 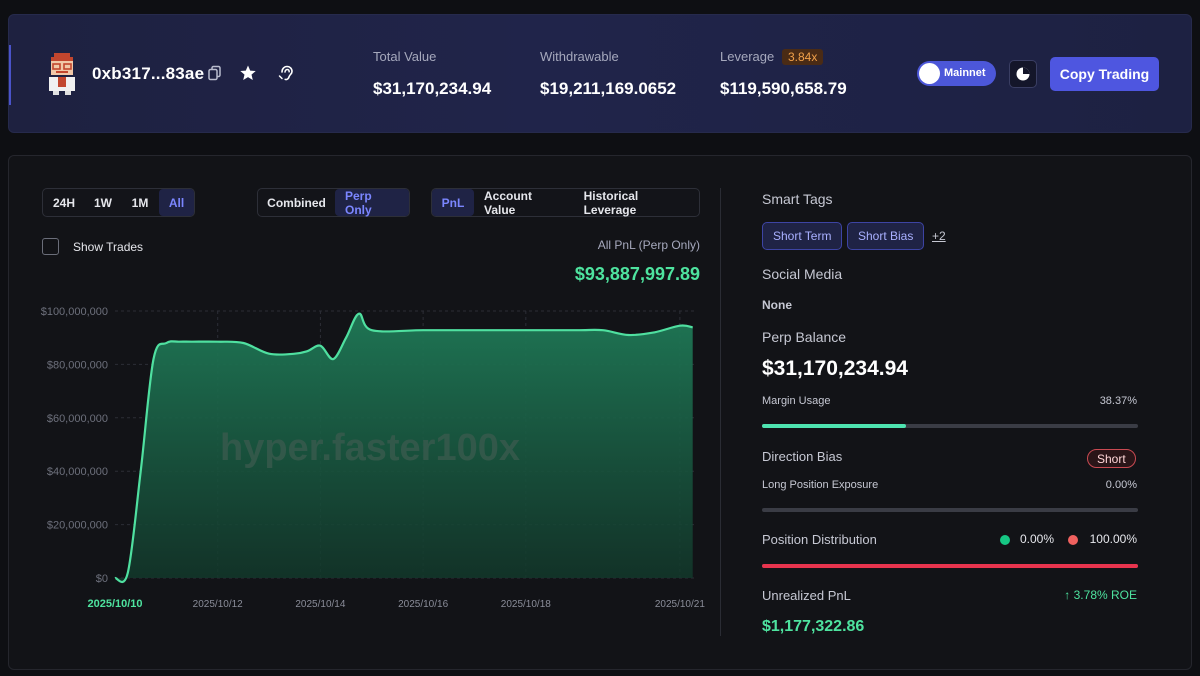 What do you see at coordinates (77, 526) in the screenshot?
I see `y-tick-label: $20,000,000` at bounding box center [77, 526].